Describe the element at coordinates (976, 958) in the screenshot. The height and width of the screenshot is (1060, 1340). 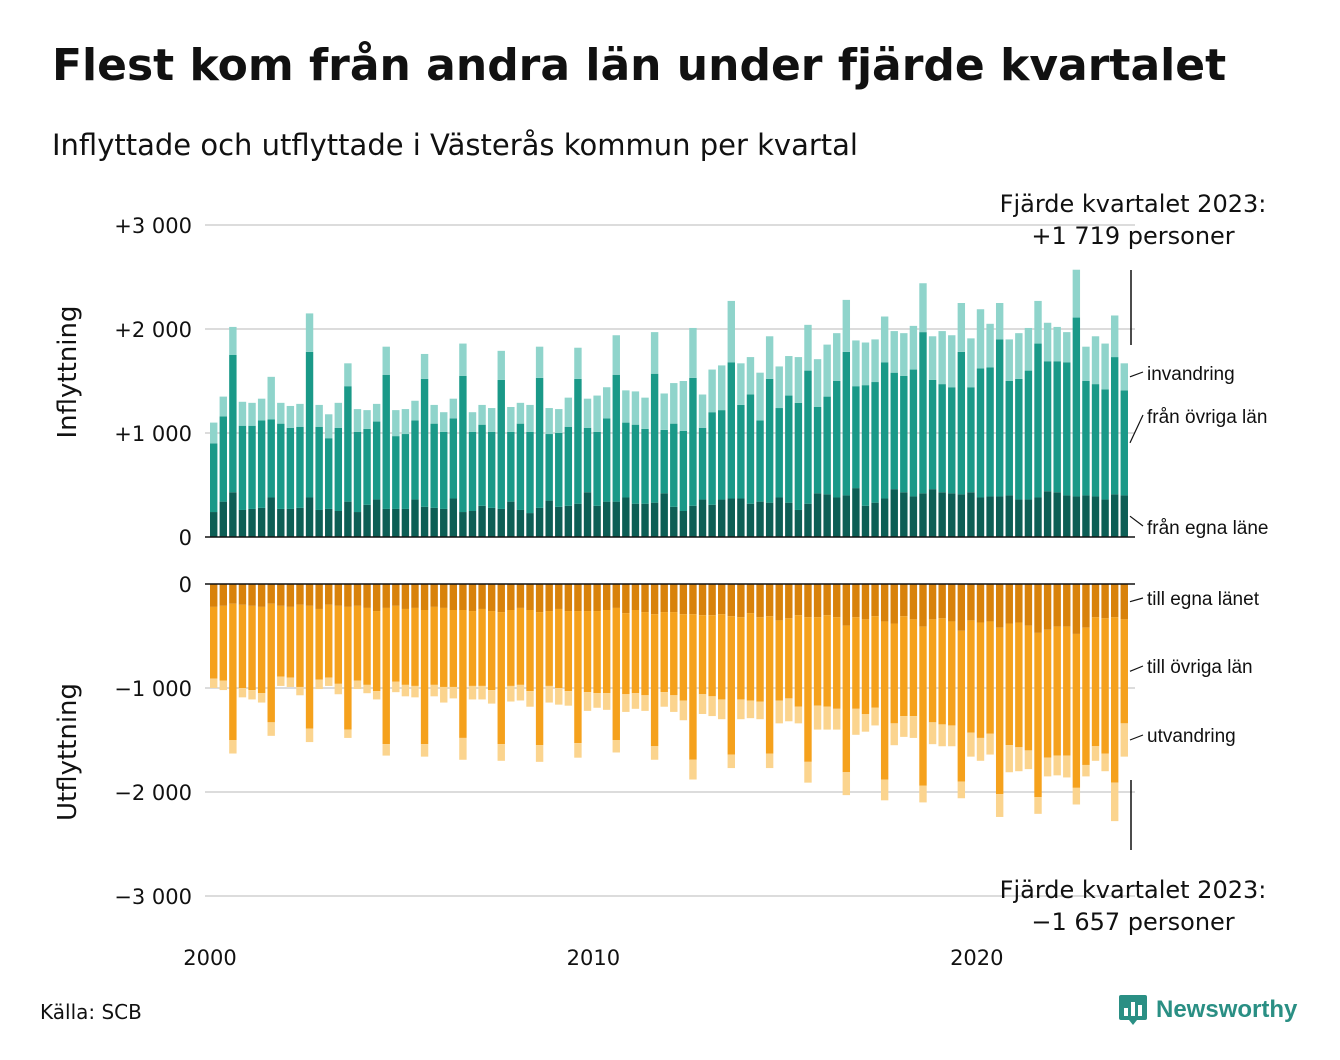
I see `x-tick-label: 2020` at that location.